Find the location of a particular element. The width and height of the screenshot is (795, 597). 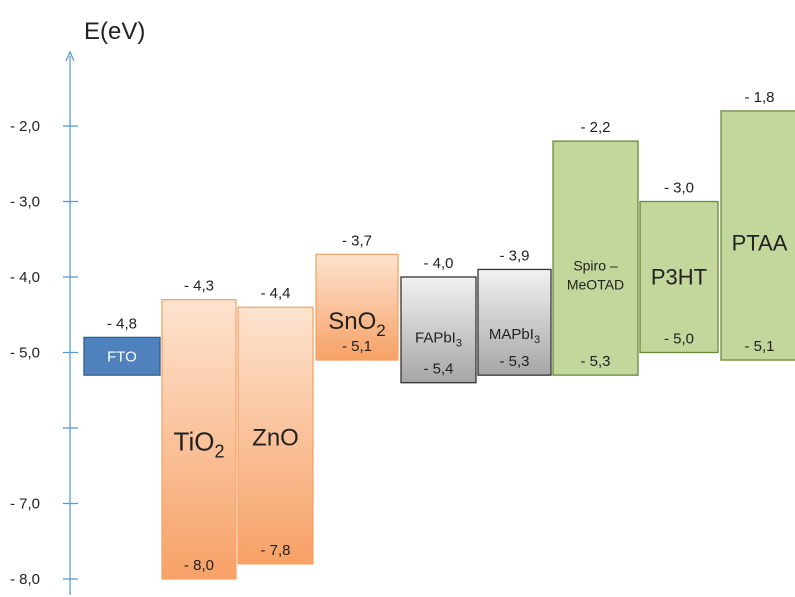

band-ptaa-top-label: - 1,8 is located at coordinates (759, 97).